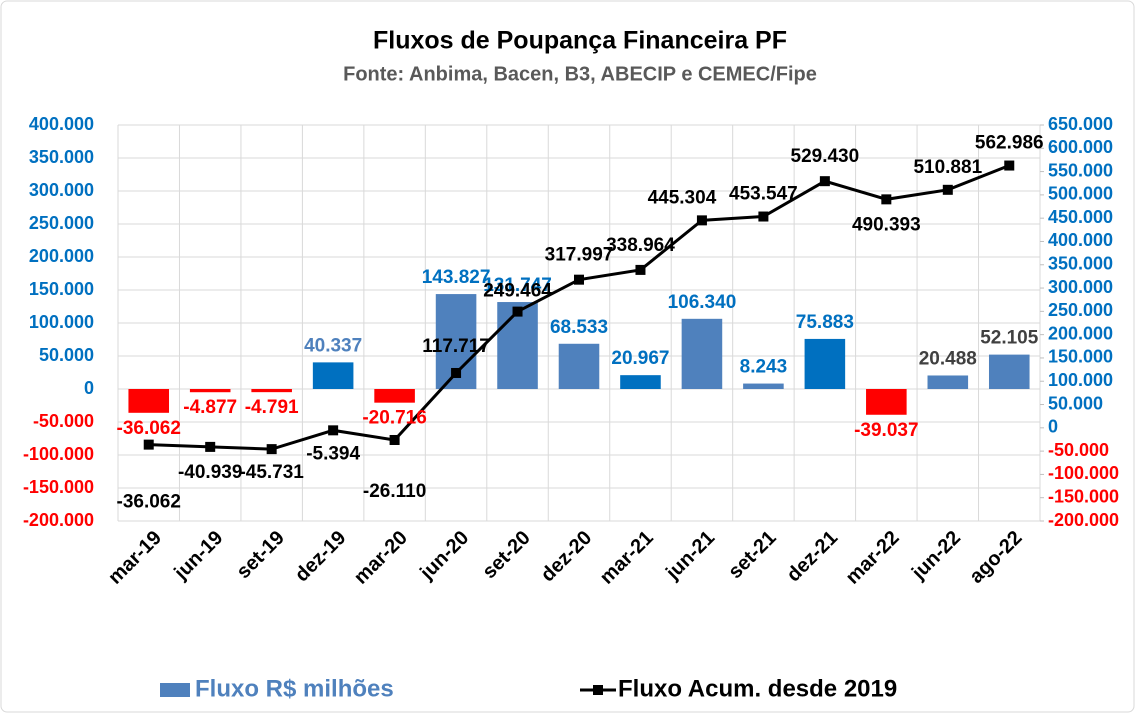 The height and width of the screenshot is (713, 1135). What do you see at coordinates (394, 418) in the screenshot?
I see `bar-value-label: -20.716` at bounding box center [394, 418].